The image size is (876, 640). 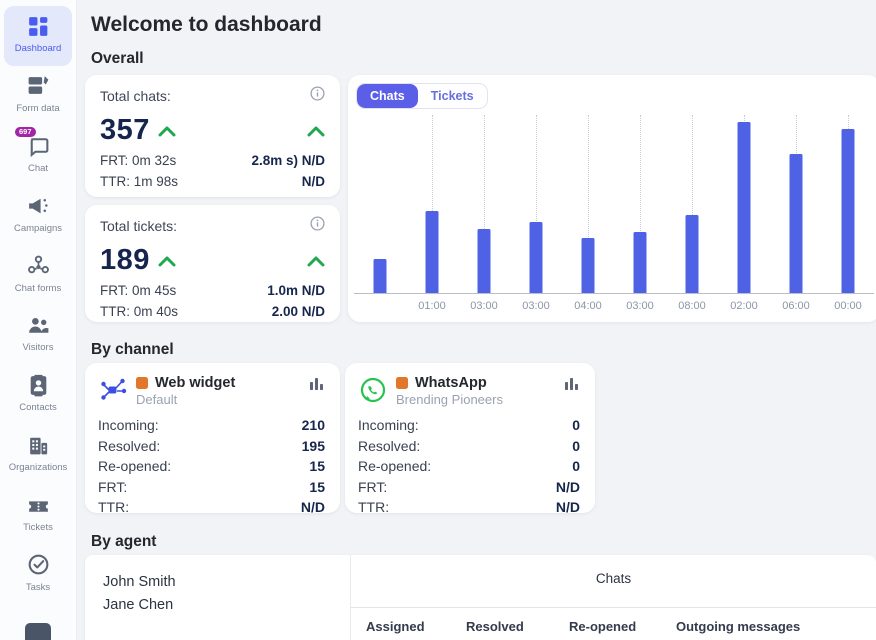 What do you see at coordinates (373, 390) in the screenshot?
I see `whatsapp-icon` at bounding box center [373, 390].